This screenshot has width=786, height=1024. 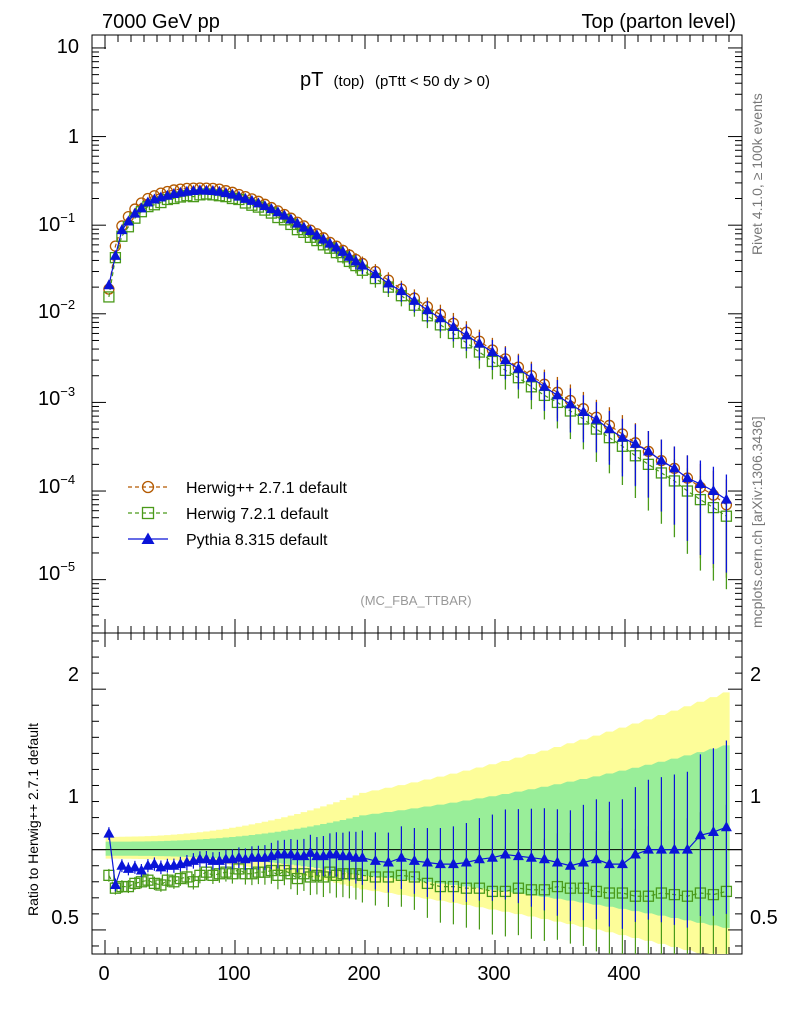 I want to click on ratio-y-tick-label-left: 0.5, so click(x=65, y=918).